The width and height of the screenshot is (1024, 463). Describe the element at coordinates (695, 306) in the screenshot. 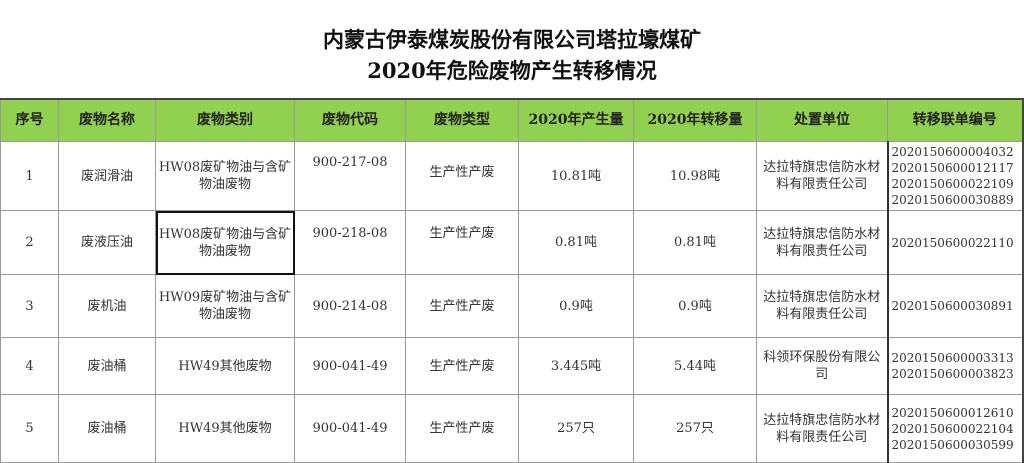

I see `transferred-amount: 0.9吨` at that location.